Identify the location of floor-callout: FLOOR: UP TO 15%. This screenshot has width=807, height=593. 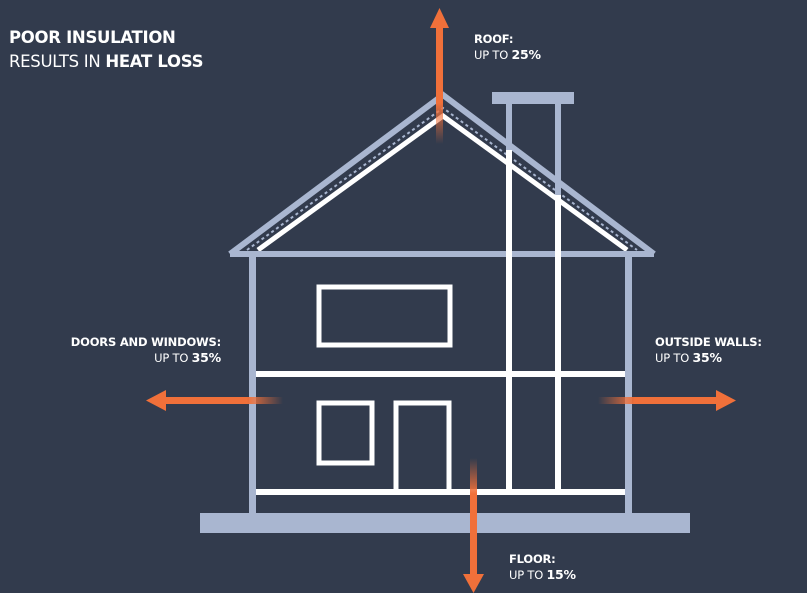
(542, 567).